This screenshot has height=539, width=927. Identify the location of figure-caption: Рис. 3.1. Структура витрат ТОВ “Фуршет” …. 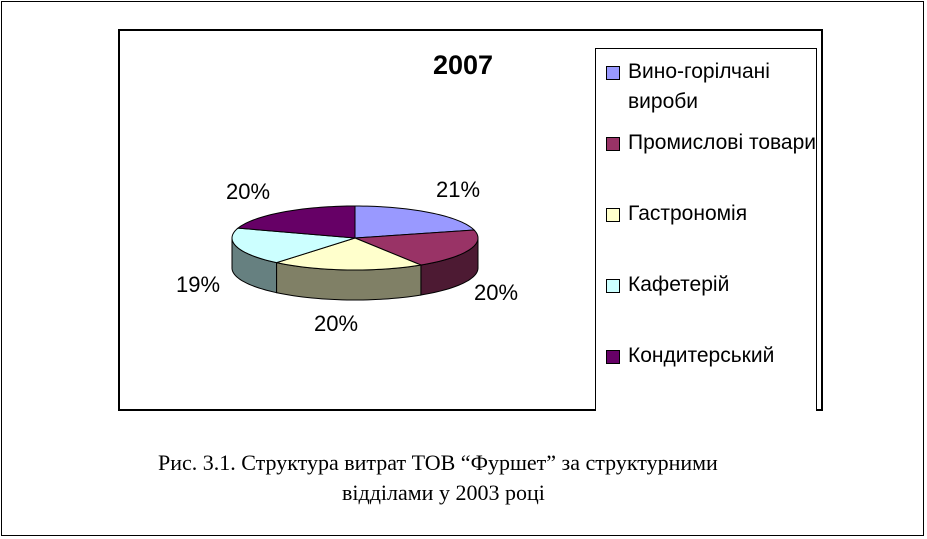
(508, 478).